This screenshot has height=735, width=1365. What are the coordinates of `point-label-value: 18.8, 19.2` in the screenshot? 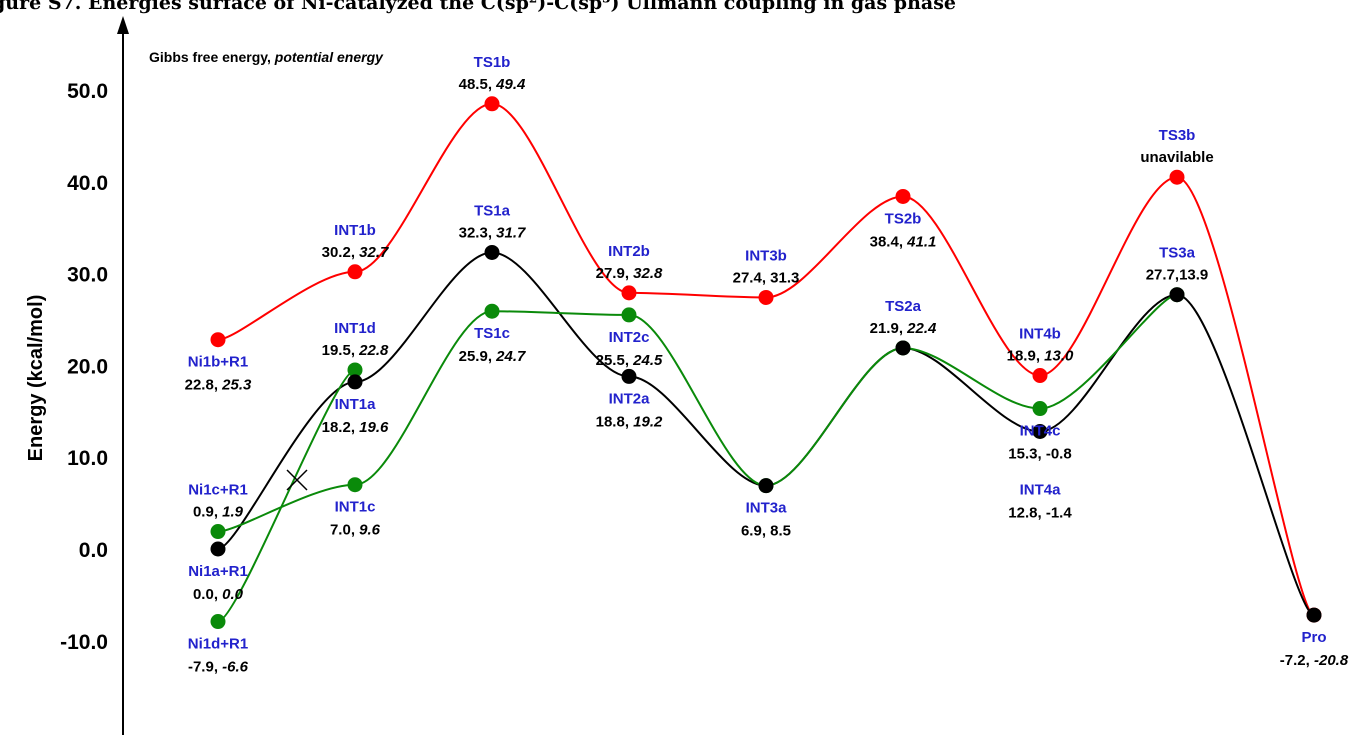 It's located at (629, 421).